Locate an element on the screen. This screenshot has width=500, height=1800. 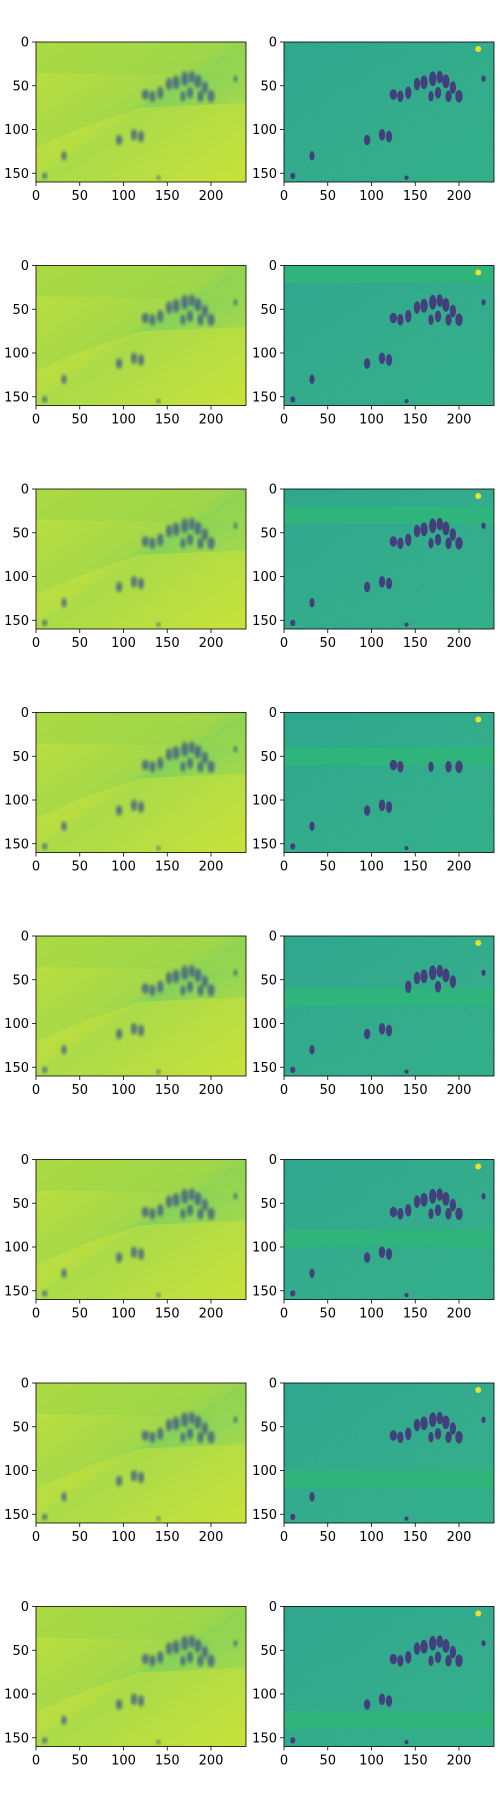
panel-left-row-6: 0 50 100 150 200 0 50 100 150 is located at coordinates (125, 1237).